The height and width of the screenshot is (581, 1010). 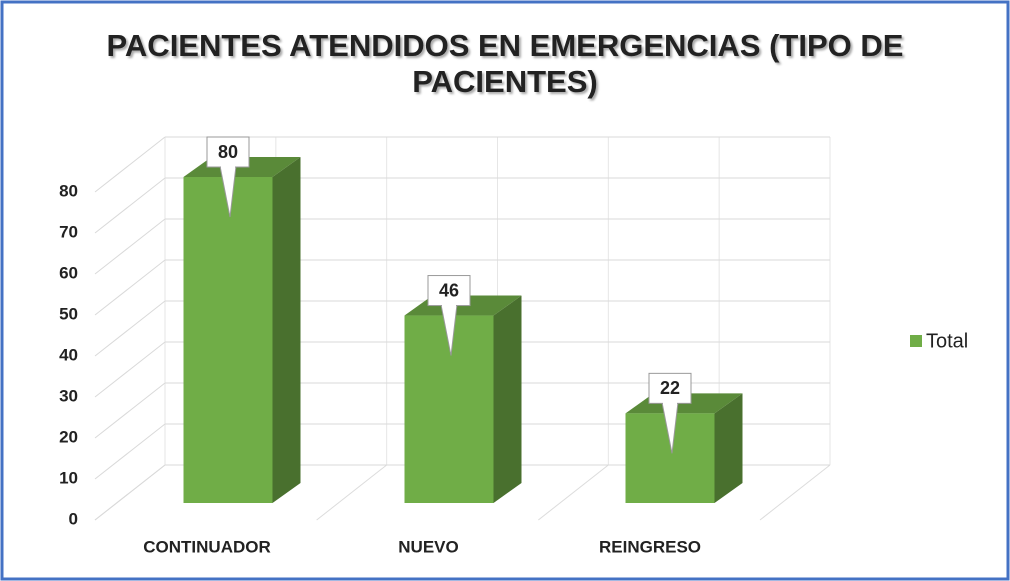 I want to click on data-label: 80, so click(x=228, y=152).